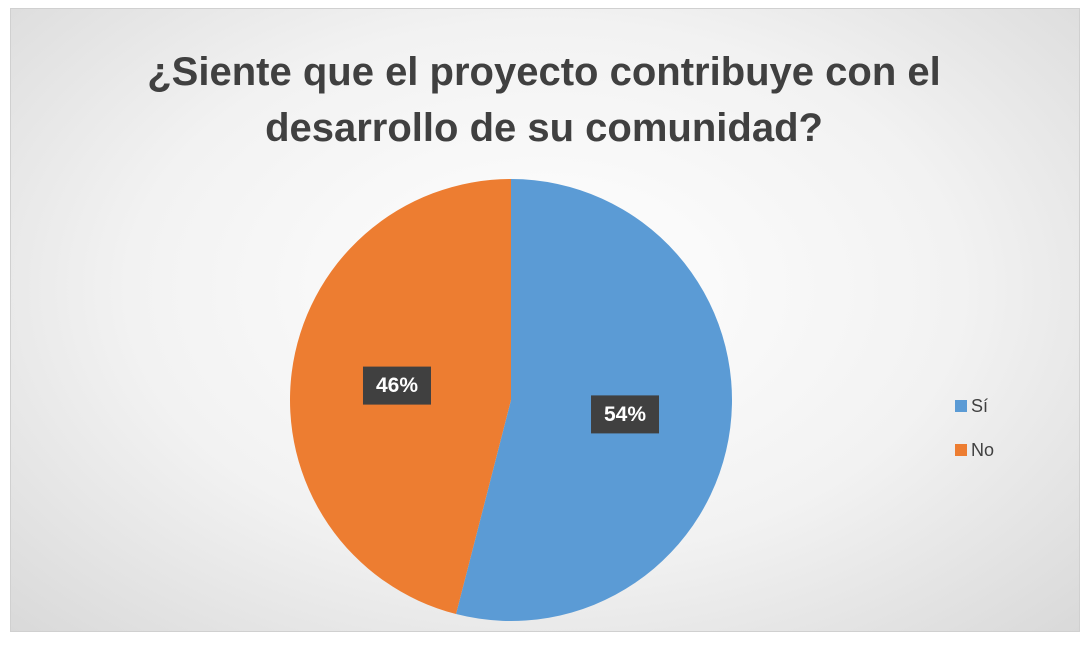 The height and width of the screenshot is (645, 1088). I want to click on legend-label: Sí, so click(979, 406).